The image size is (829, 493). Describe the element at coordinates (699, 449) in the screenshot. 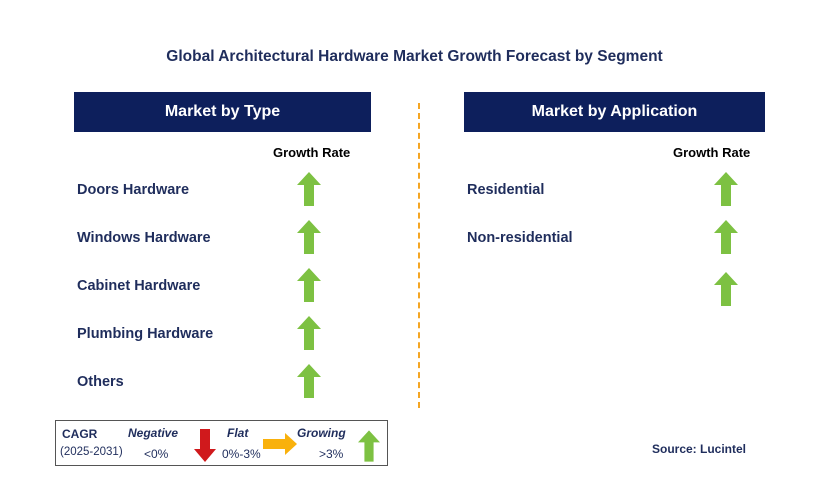

I see `source-note: Source: Lucintel` at that location.